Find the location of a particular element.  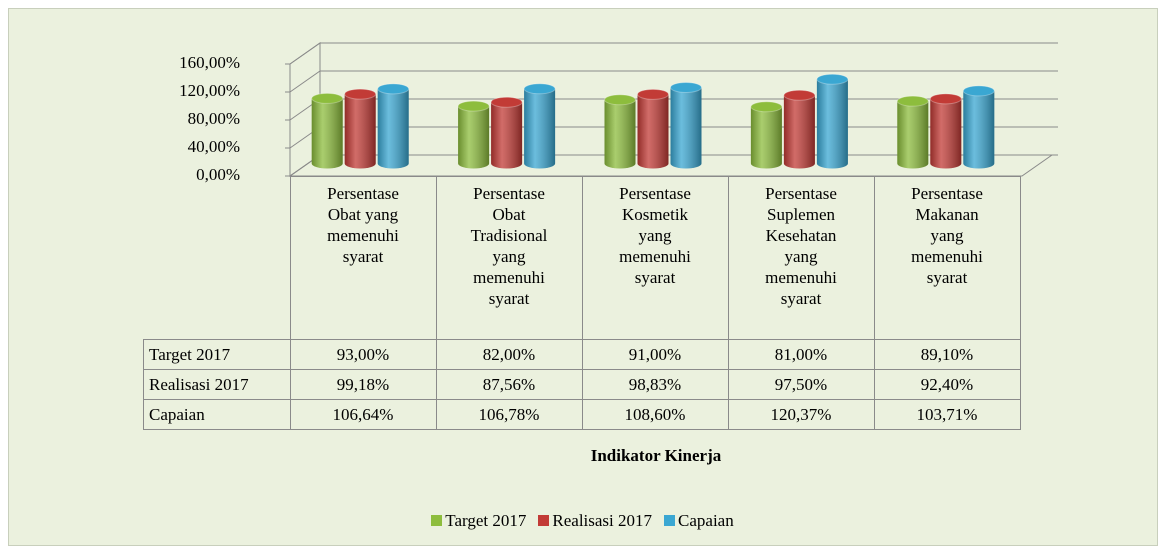

value-cell: 93,00% is located at coordinates (363, 354).